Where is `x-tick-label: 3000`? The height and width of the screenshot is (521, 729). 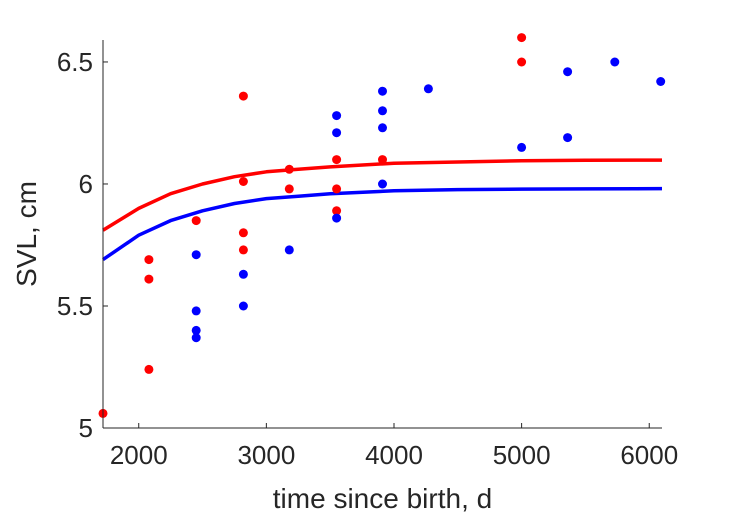
x-tick-label: 3000 is located at coordinates (266, 455).